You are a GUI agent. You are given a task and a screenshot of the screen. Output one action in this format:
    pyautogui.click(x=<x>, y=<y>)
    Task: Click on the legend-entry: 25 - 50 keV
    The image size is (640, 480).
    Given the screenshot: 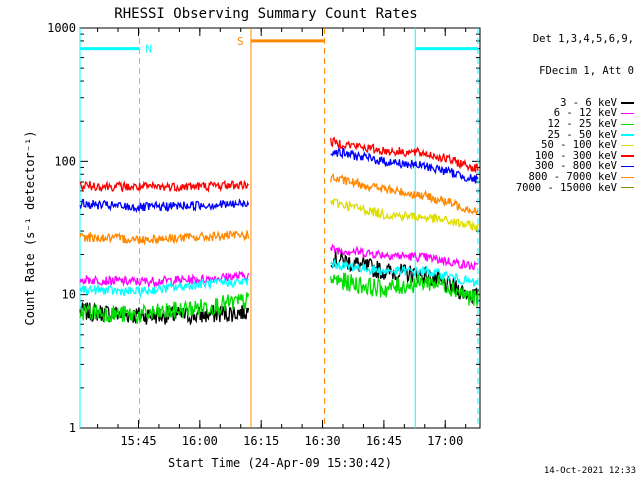 What is the action you would take?
    pyautogui.click(x=575, y=134)
    